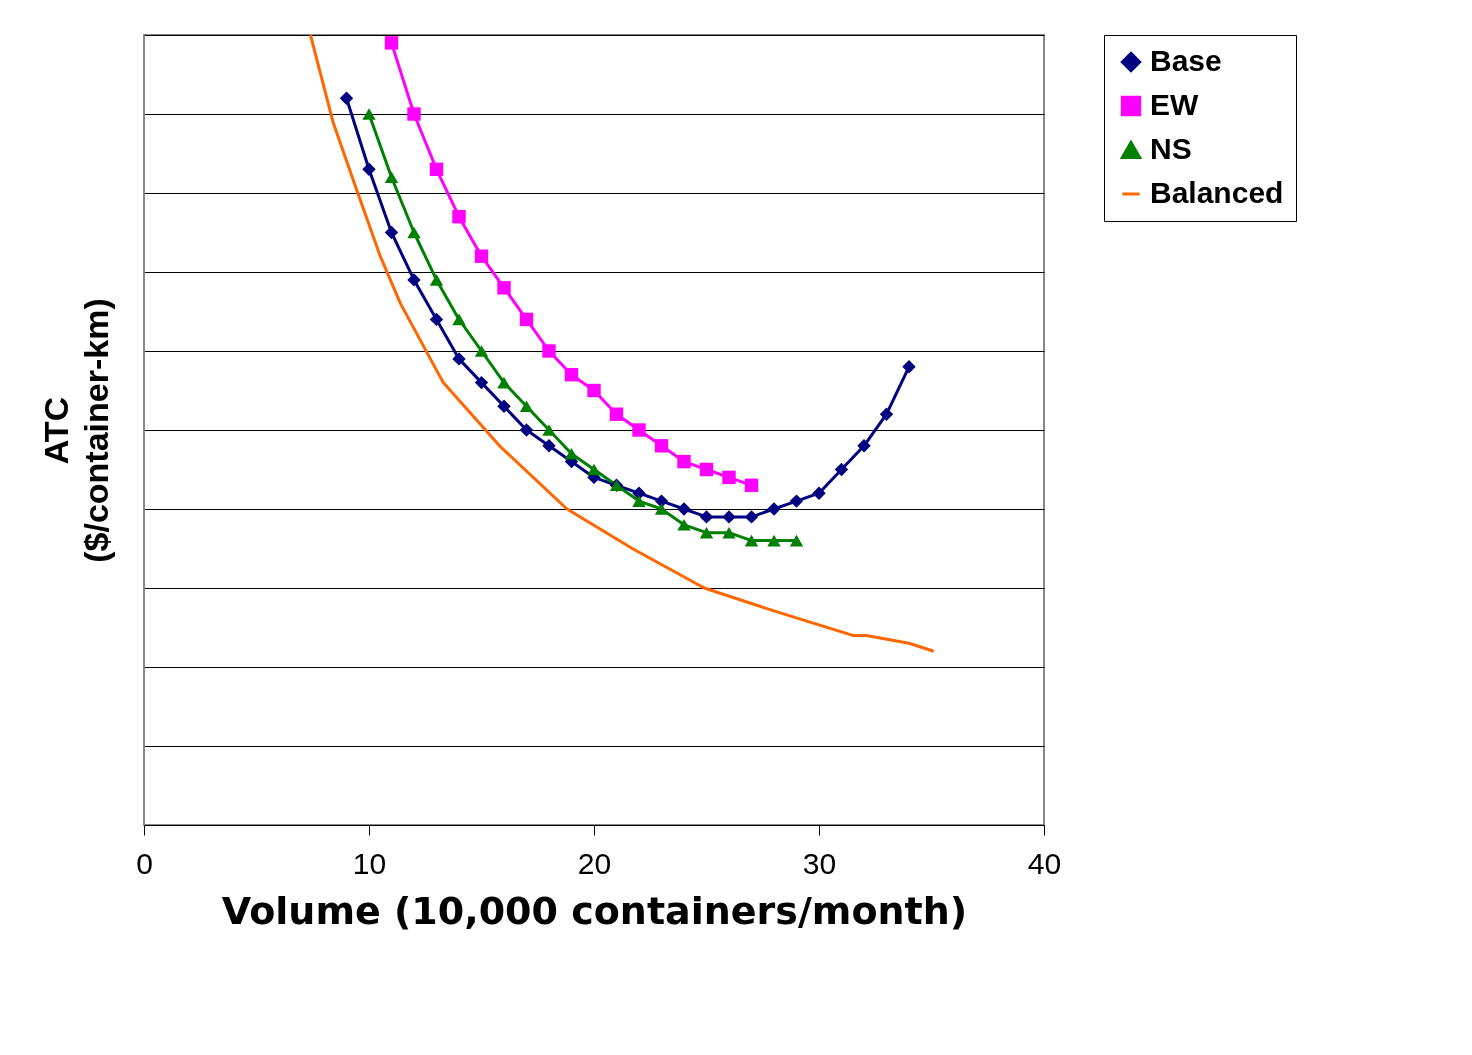 The image size is (1472, 1055). What do you see at coordinates (75, 430) in the screenshot?
I see `y-axis-title: ATC ($/container-km)` at bounding box center [75, 430].